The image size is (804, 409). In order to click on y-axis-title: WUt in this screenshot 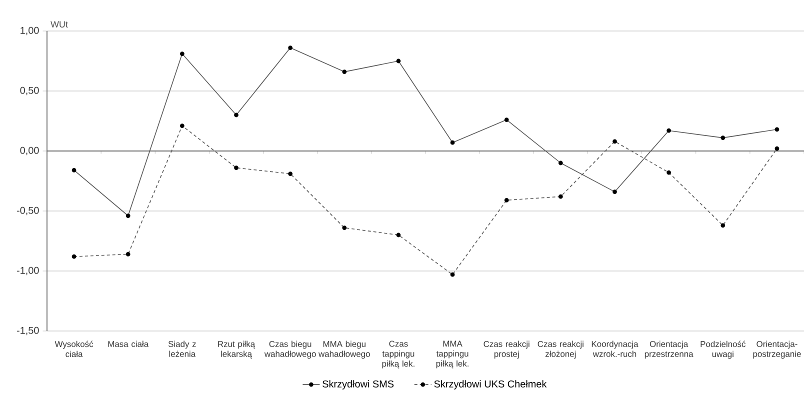, I will do `click(59, 24)`.